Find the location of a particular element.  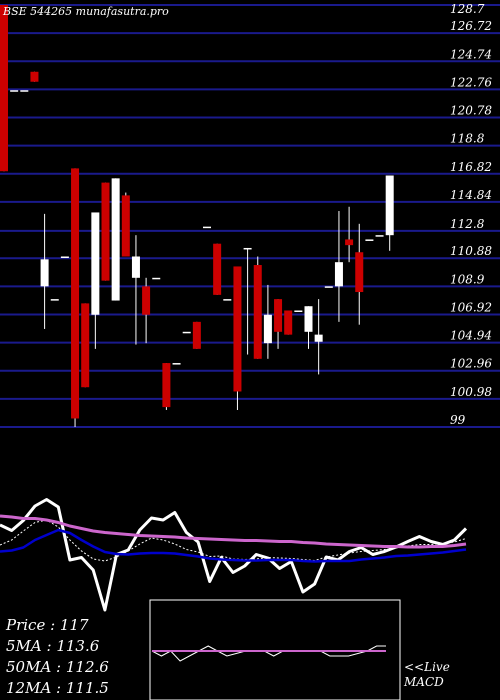

y-tick-label-3: 122.76 is located at coordinates (471, 82).